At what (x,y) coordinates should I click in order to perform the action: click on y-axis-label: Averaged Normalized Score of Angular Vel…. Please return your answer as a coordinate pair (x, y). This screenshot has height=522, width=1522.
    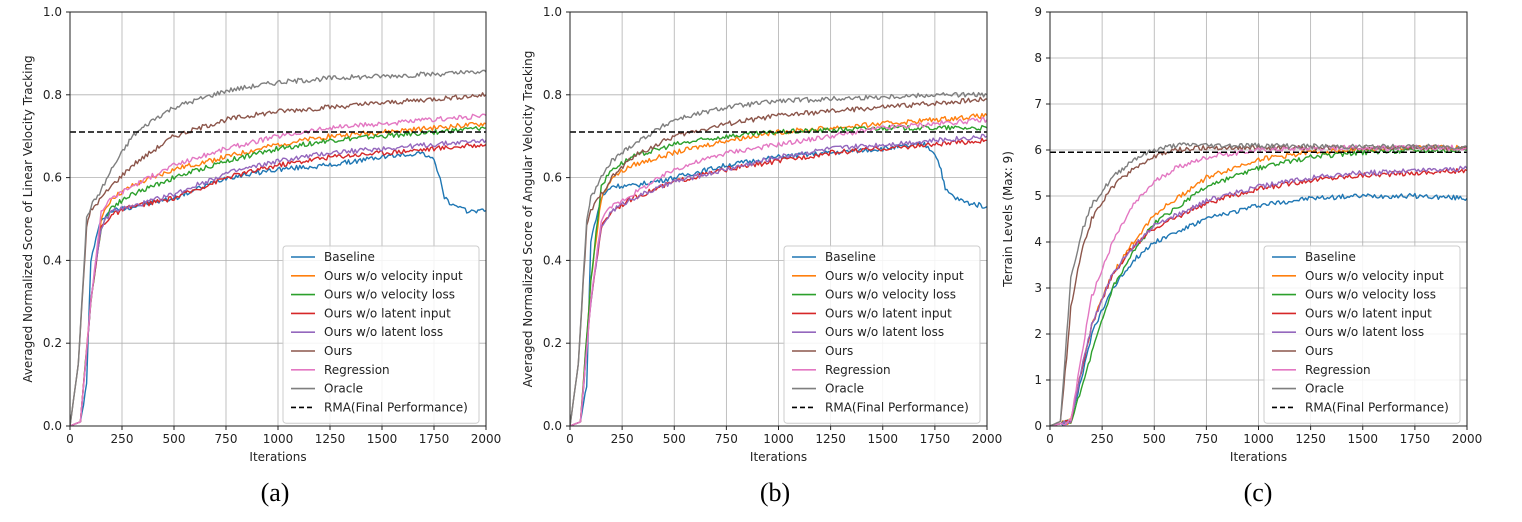
    Looking at the image, I should click on (528, 219).